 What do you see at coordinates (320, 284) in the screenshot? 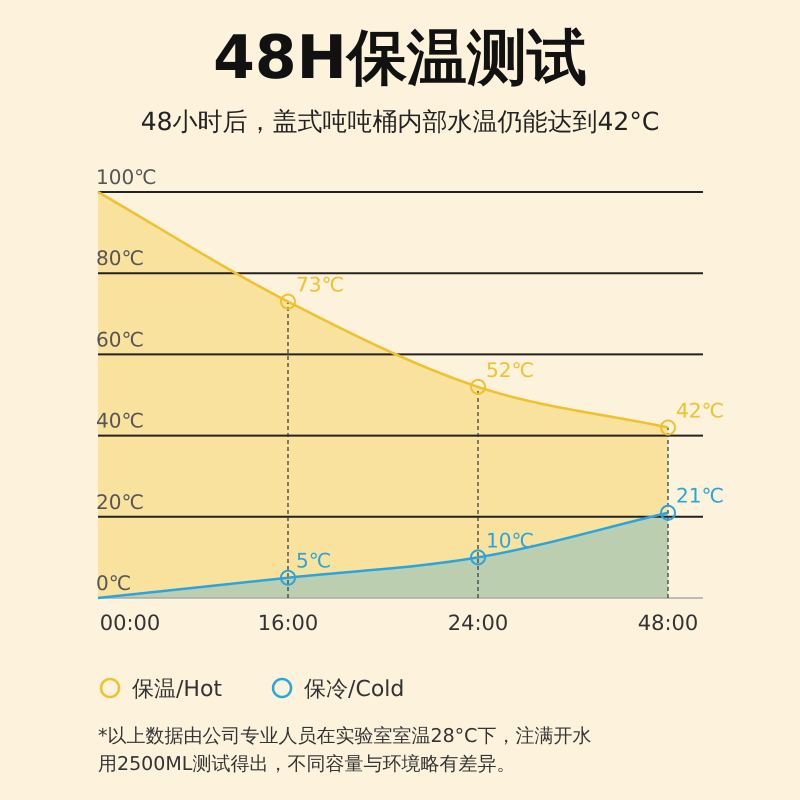
I see `data-label: 73℃` at bounding box center [320, 284].